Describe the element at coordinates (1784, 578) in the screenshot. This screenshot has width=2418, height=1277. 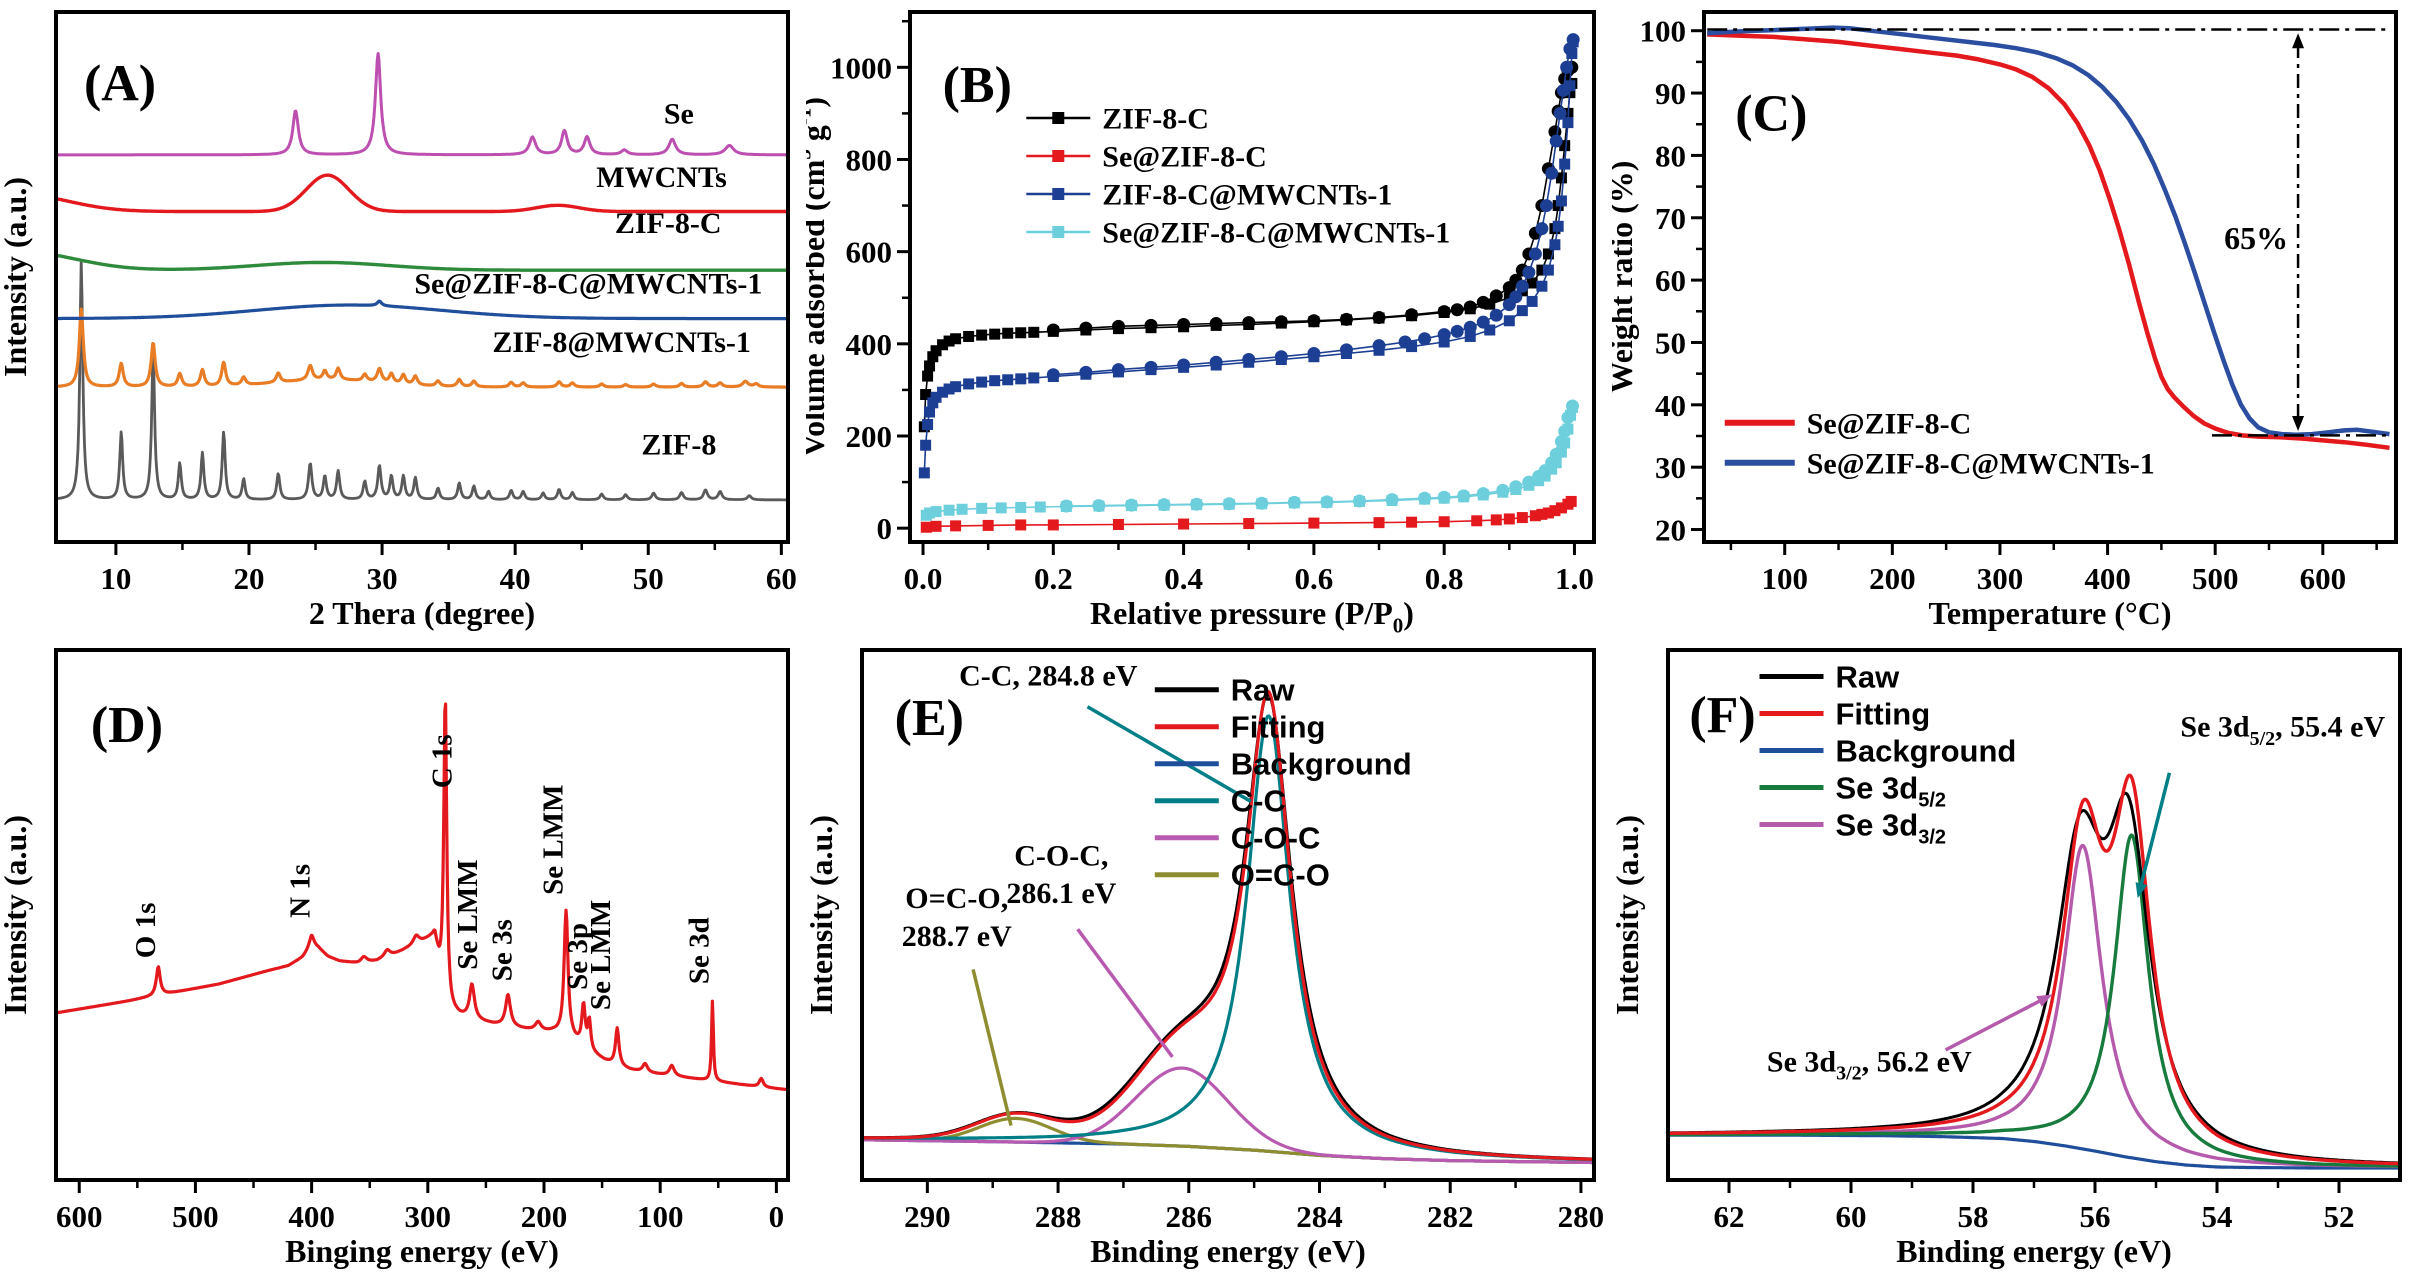
I see `svg-text: 100` at that location.